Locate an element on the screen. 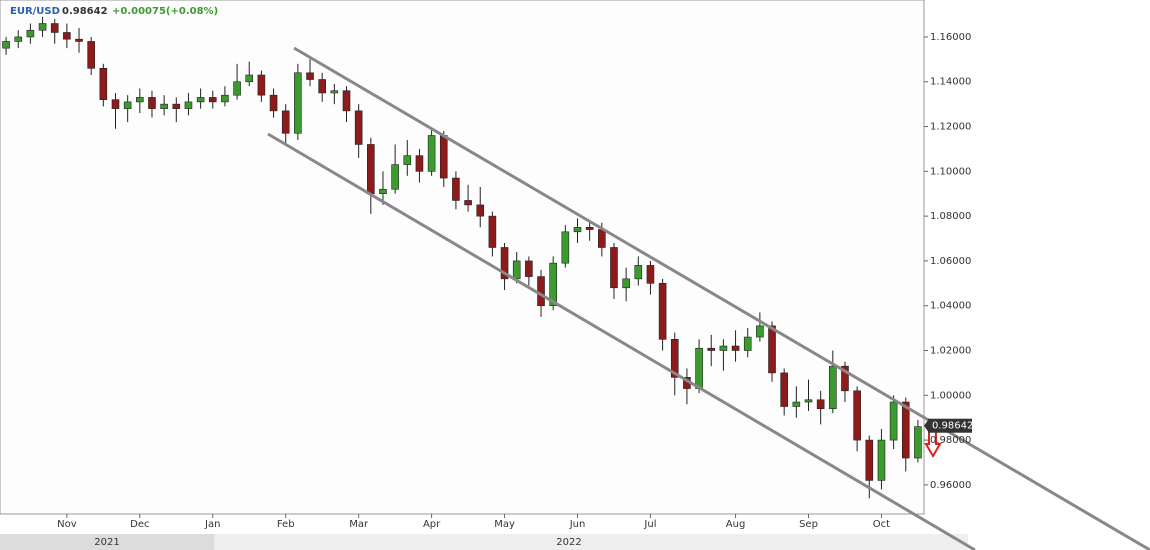 Image resolution: width=1150 pixels, height=550 pixels. price-change: +0.00075(+0.08%) is located at coordinates (165, 11).